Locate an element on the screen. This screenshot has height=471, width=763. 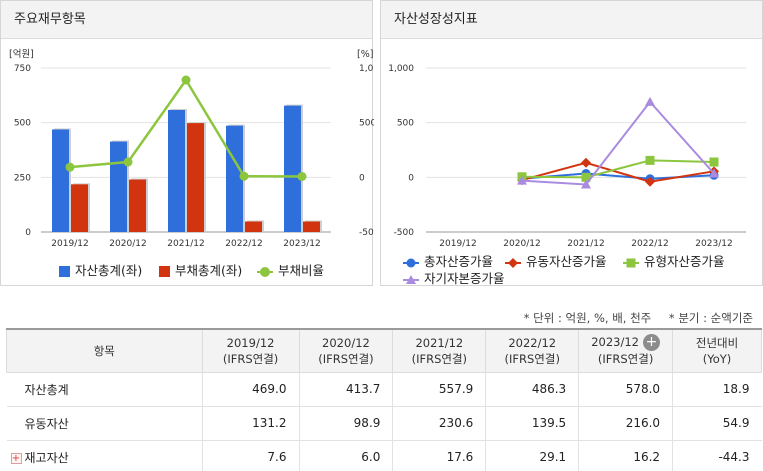
x-tick-label: 2020/12 is located at coordinates (521, 244).